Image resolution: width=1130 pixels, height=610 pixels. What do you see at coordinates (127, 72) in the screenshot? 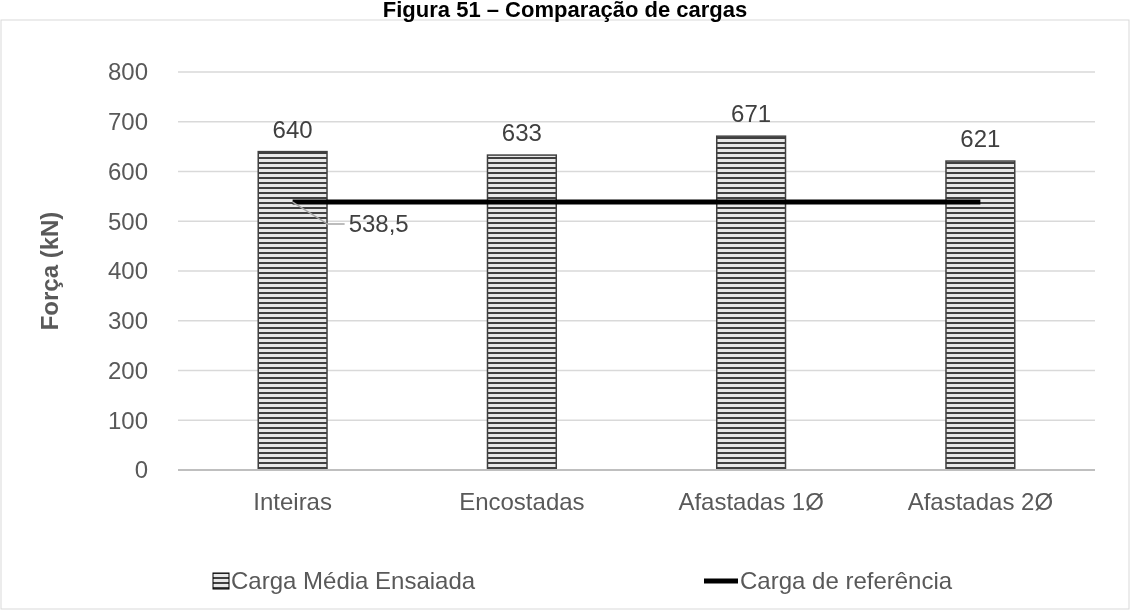
I see `y-tick-label: 800` at bounding box center [127, 72].